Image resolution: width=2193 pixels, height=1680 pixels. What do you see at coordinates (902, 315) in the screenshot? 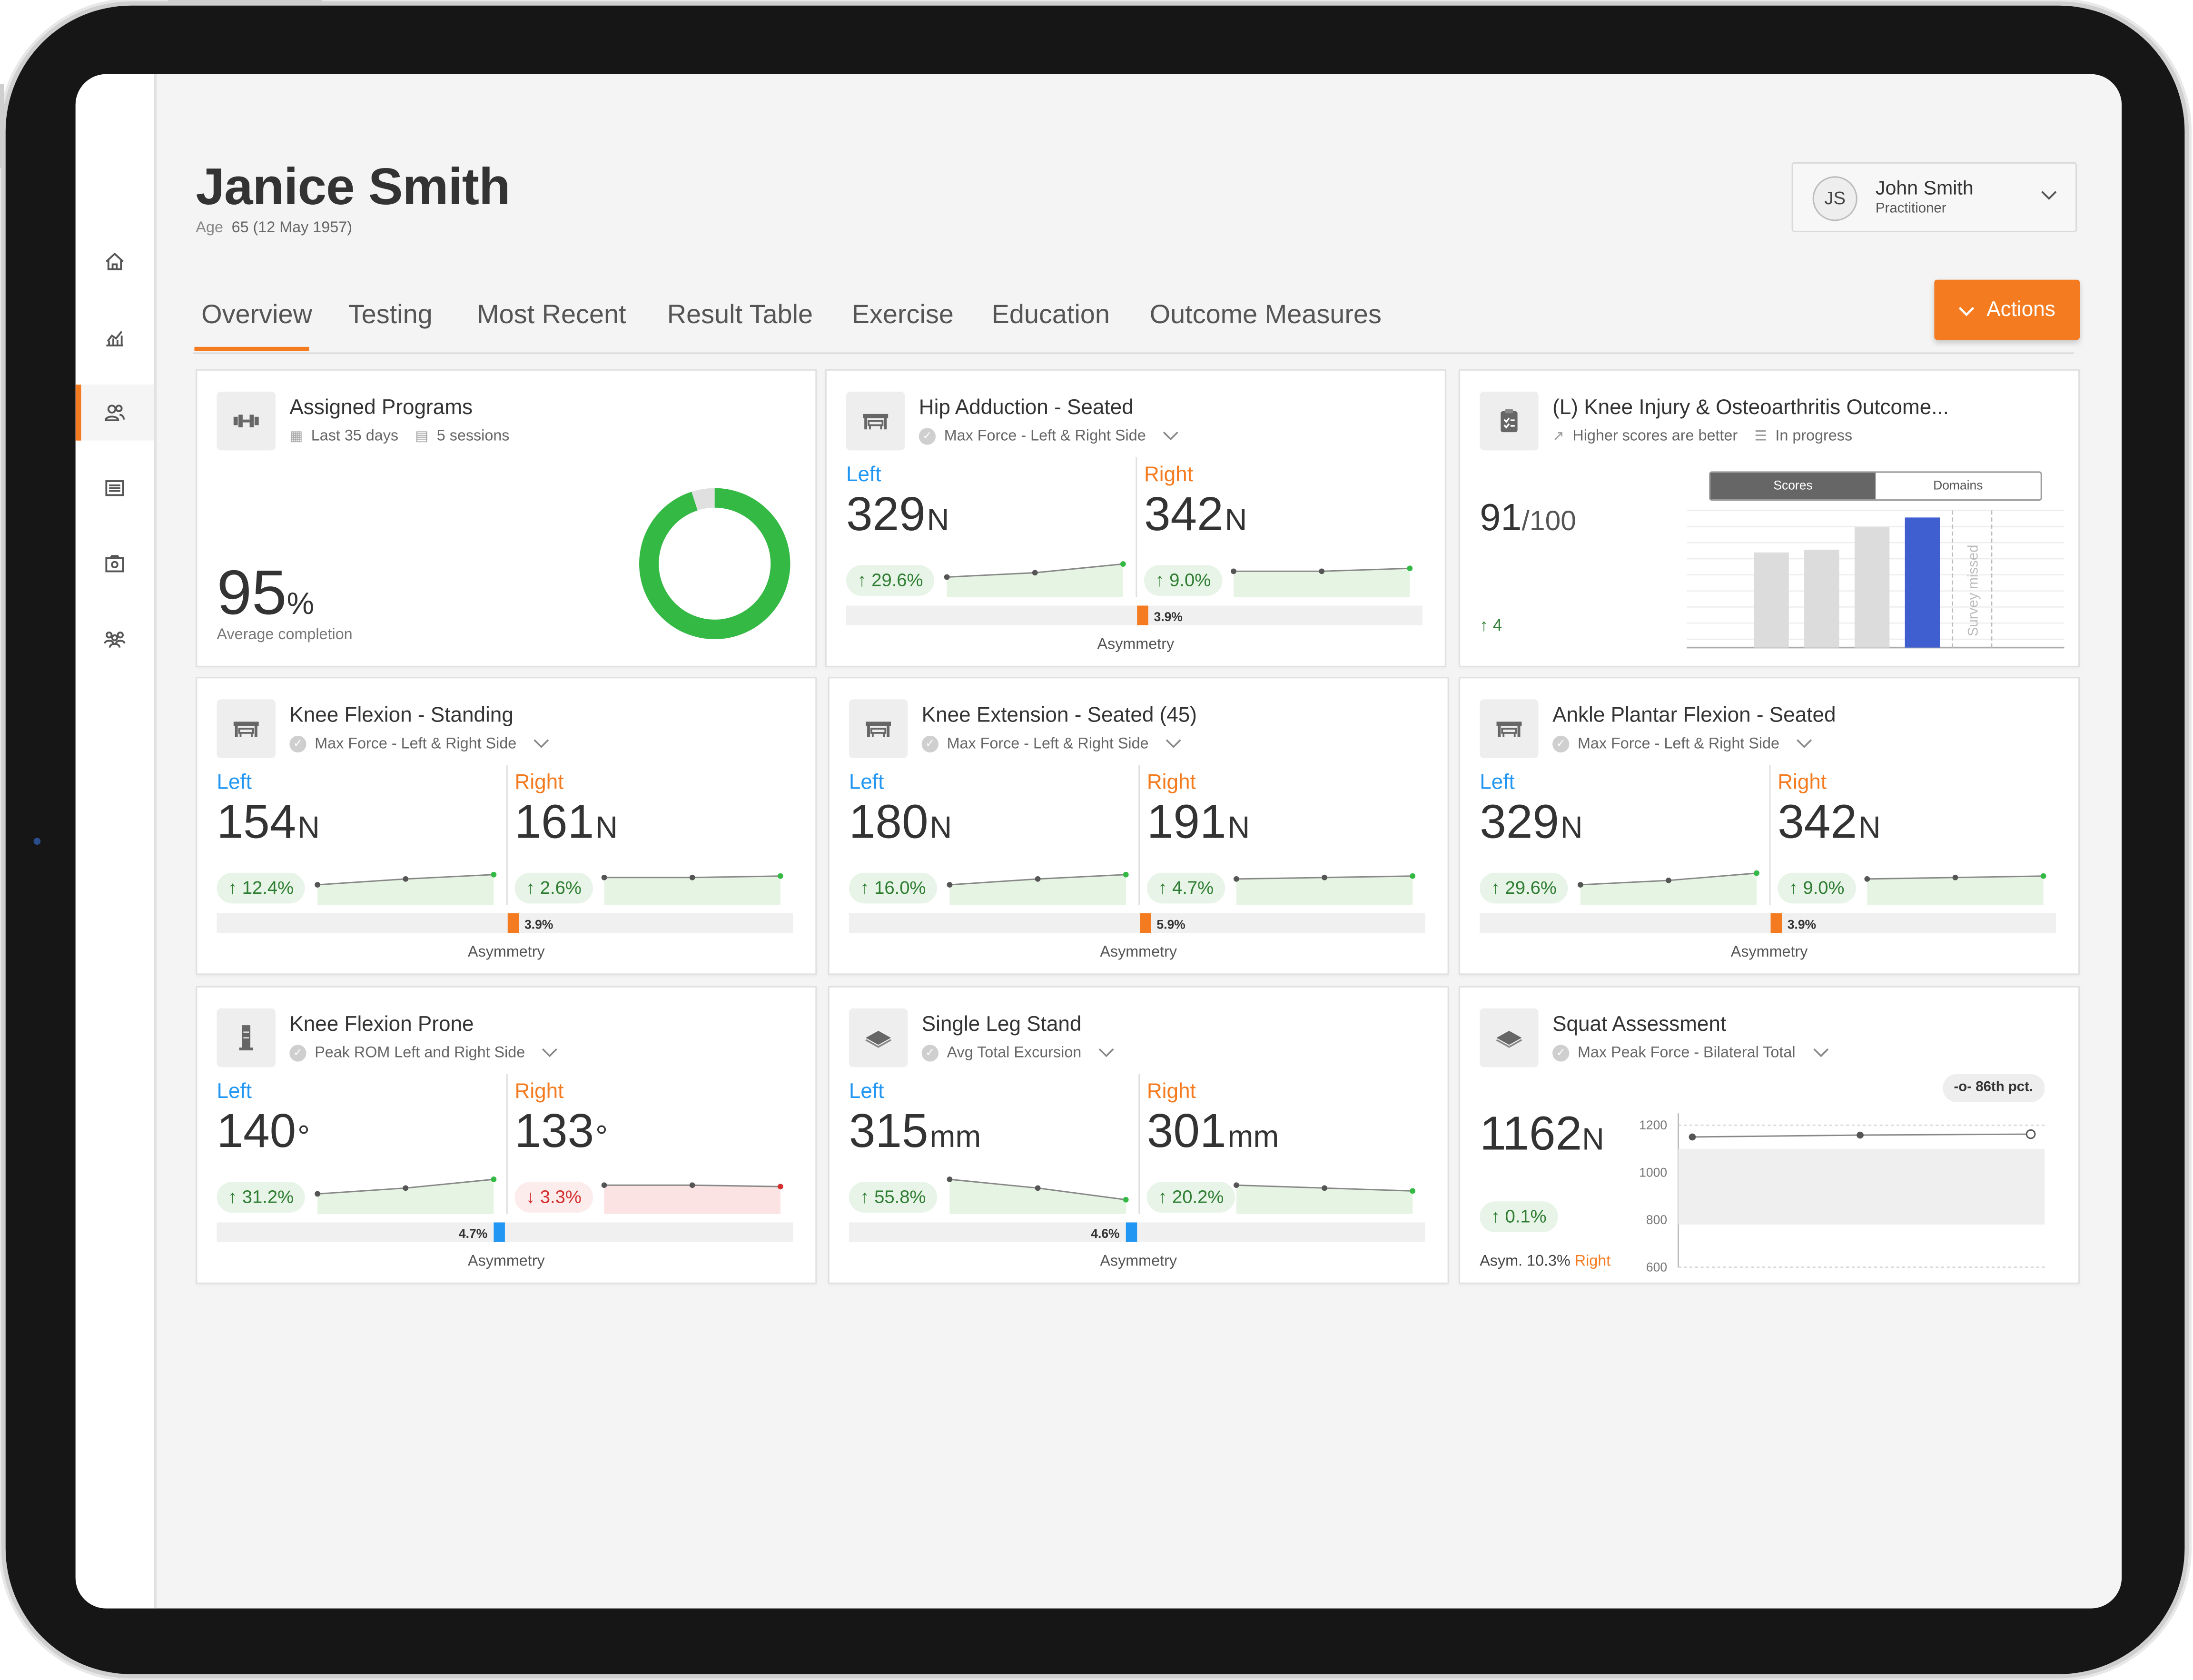
I see `tab-exercise: Exercise` at bounding box center [902, 315].